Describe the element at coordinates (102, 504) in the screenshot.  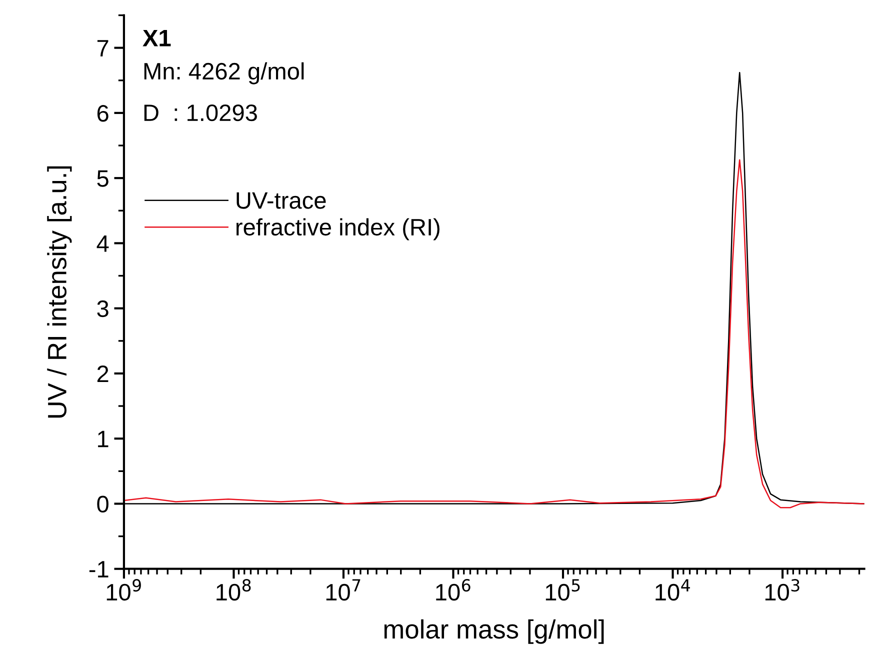
I see `y-tick-label: 0` at that location.